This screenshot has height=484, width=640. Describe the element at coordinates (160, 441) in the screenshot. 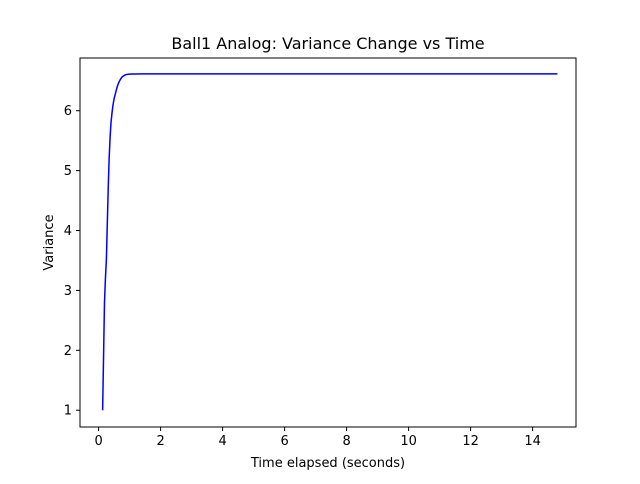

I see `x-tick-label: 2` at that location.